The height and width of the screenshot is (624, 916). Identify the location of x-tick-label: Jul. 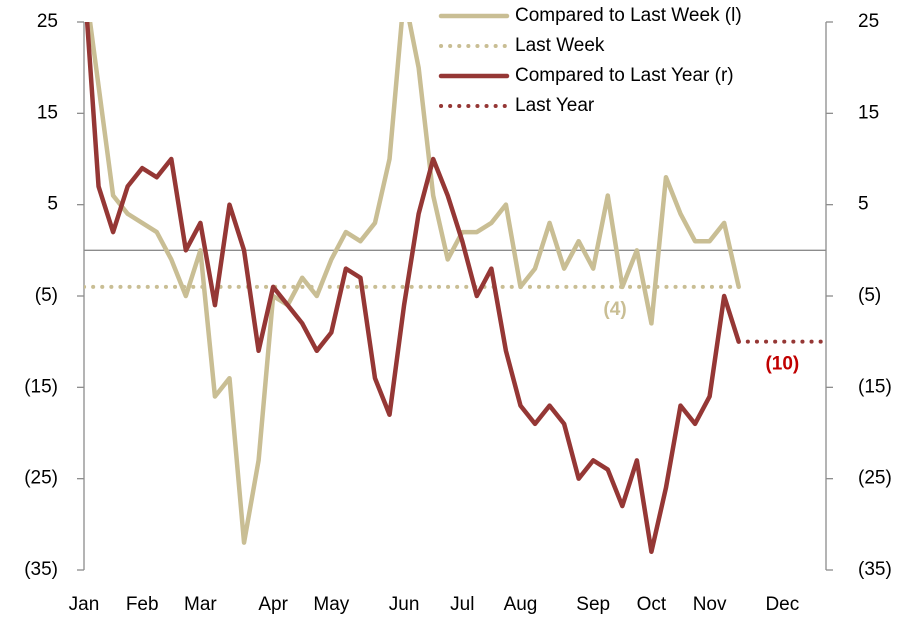
(462, 604).